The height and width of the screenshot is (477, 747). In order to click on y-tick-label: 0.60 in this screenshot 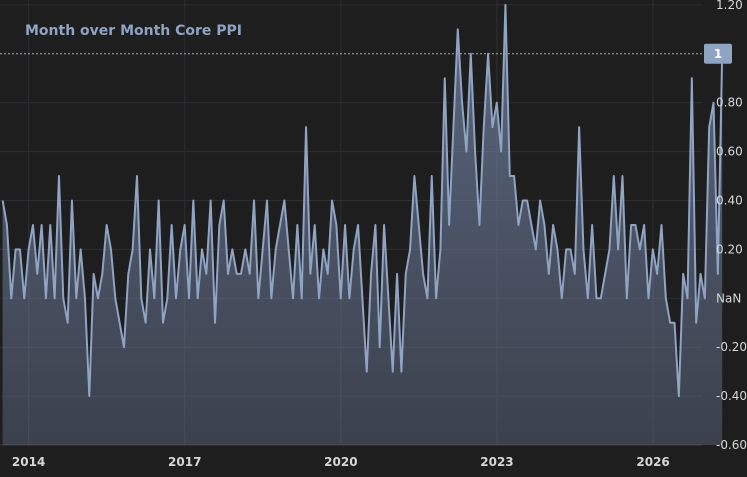, I will do `click(729, 152)`.